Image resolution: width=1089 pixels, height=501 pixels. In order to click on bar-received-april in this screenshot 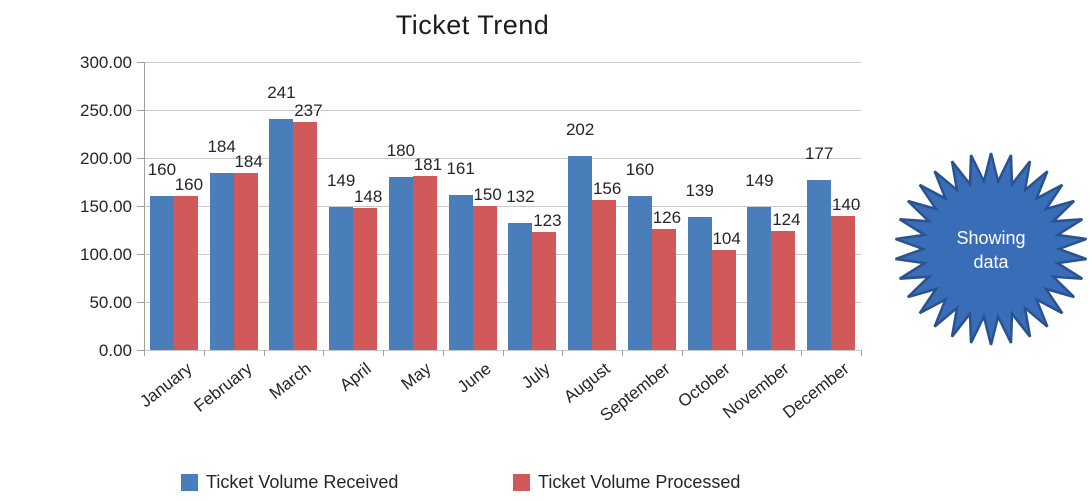, I will do `click(341, 278)`.